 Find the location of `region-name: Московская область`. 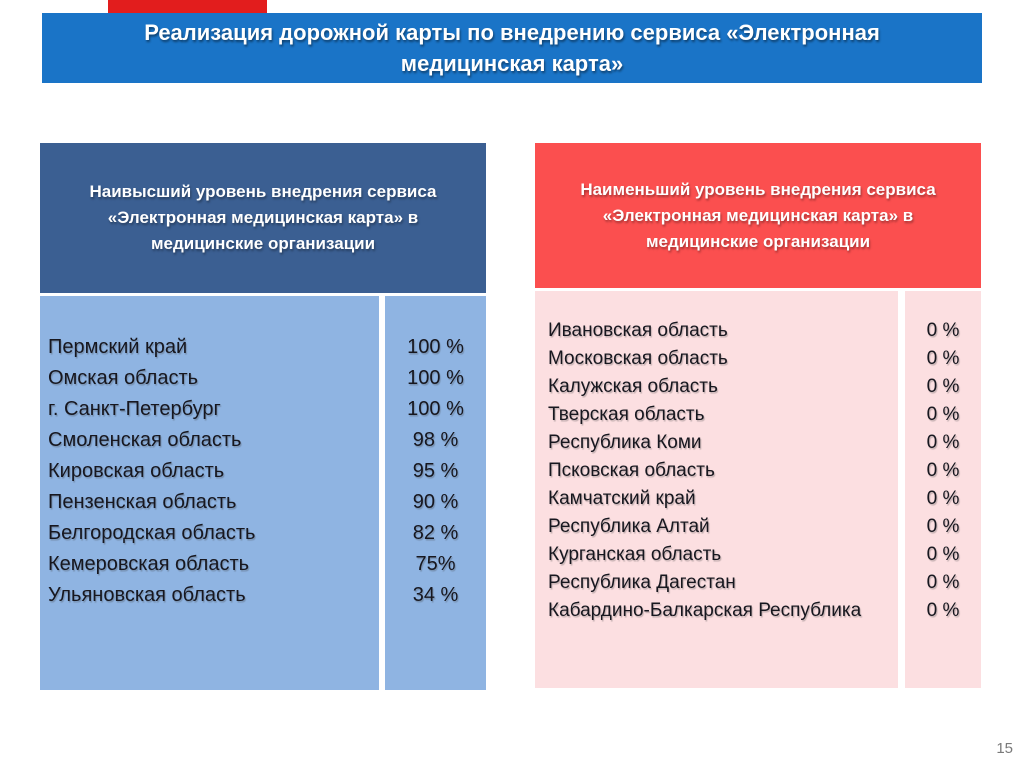

region-name: Московская область is located at coordinates (638, 358).